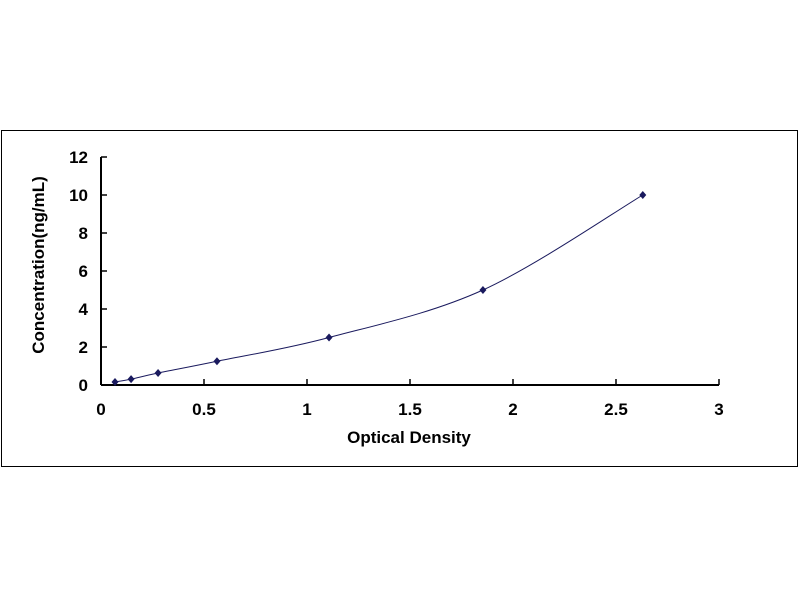 This screenshot has width=800, height=600. I want to click on x-tick-label: 2.5, so click(616, 409).